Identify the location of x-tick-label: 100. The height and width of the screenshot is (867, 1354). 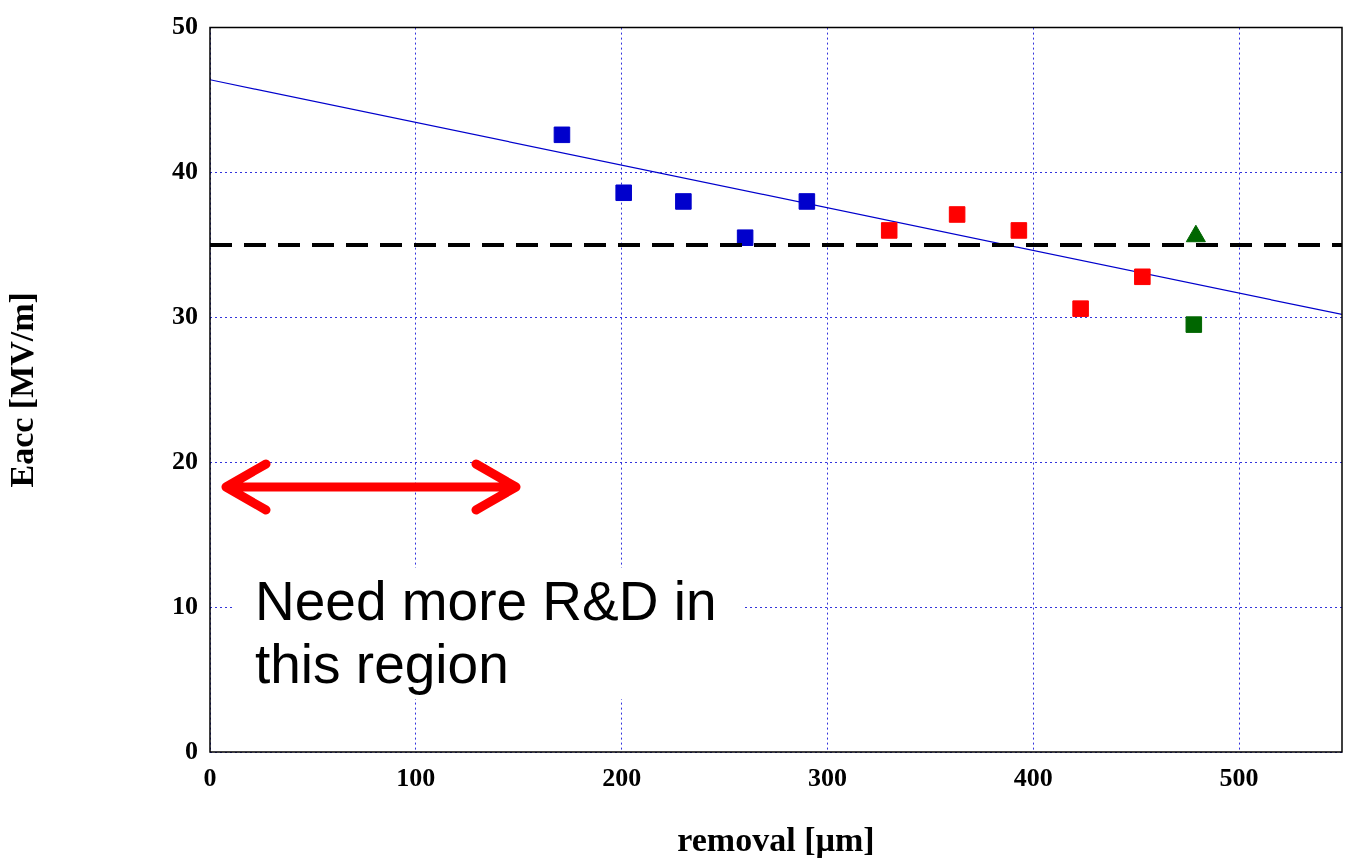
(416, 778).